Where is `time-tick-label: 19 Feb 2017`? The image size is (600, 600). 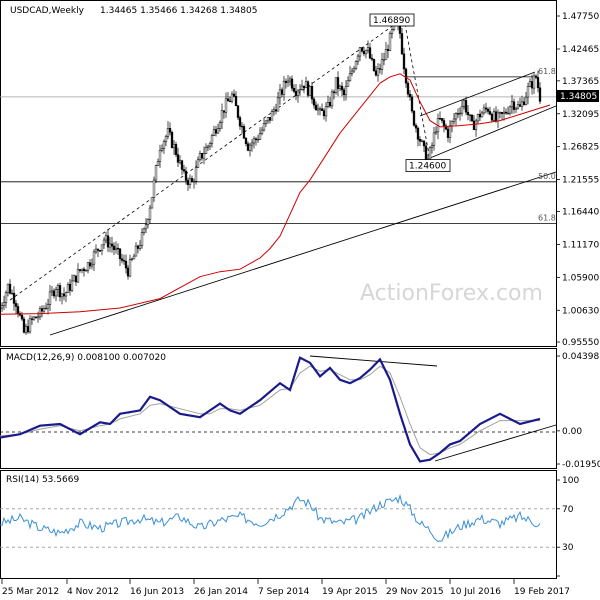 time-tick-label: 19 Feb 2017 is located at coordinates (542, 592).